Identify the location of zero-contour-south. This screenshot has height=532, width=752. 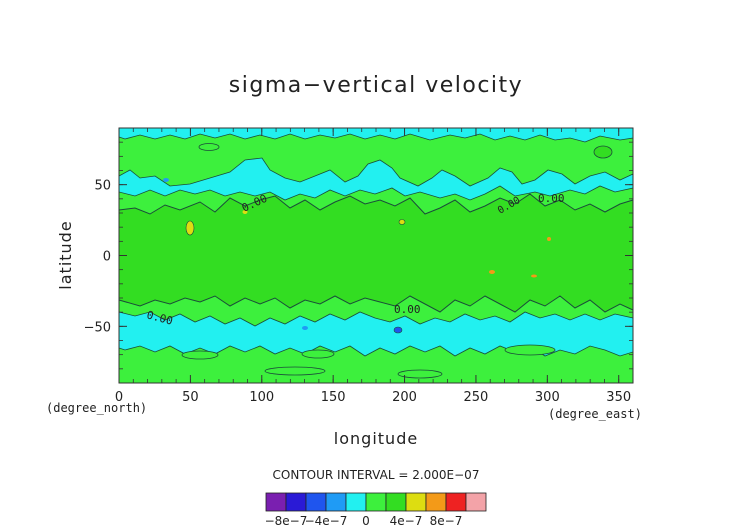
(376, 304).